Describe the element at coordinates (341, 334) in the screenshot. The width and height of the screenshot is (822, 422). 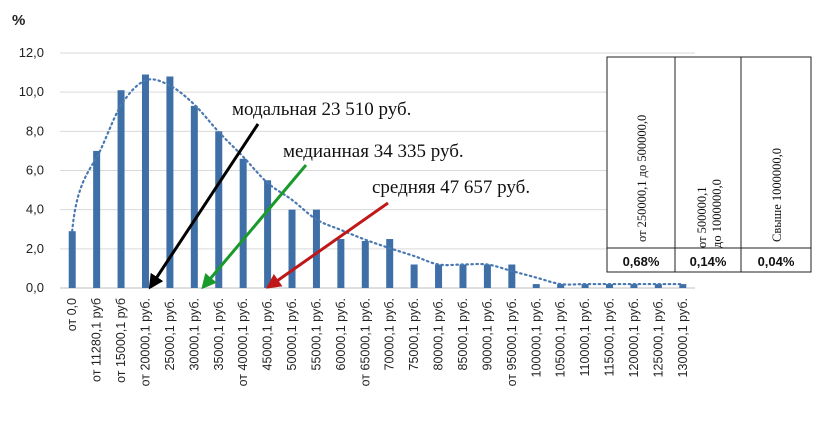
I see `x-tick-label: 60000,1 руб.` at that location.